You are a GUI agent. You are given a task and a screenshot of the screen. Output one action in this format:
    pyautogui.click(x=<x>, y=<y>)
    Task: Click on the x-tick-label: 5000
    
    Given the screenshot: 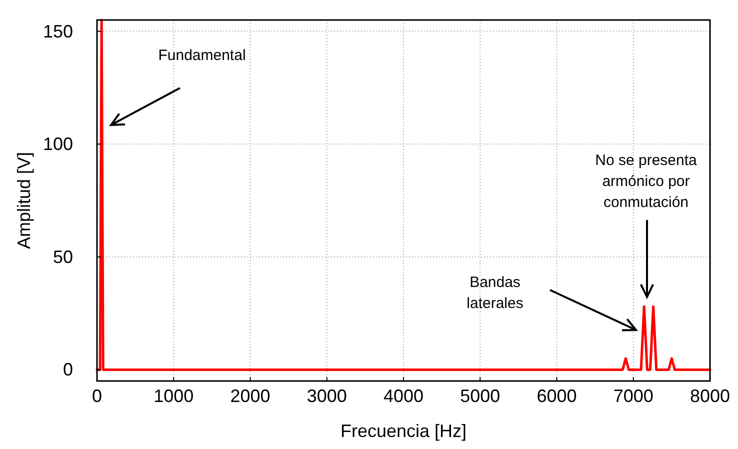 What is the action you would take?
    pyautogui.click(x=480, y=396)
    